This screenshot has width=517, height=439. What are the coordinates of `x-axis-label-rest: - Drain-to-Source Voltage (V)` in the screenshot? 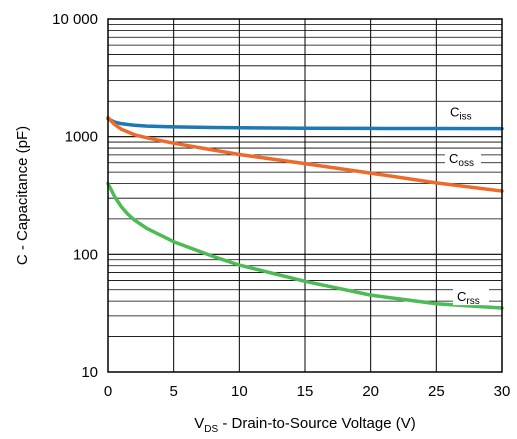 It's located at (317, 423).